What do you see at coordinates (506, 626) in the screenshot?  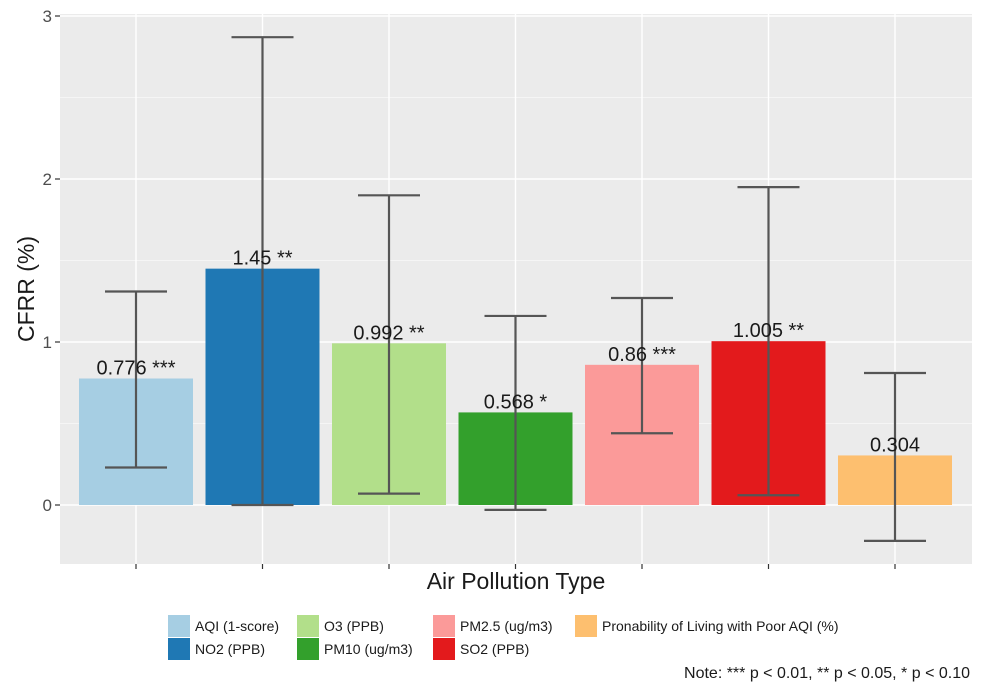 I see `legend-label: PM2.5 (ug/m3)` at bounding box center [506, 626].